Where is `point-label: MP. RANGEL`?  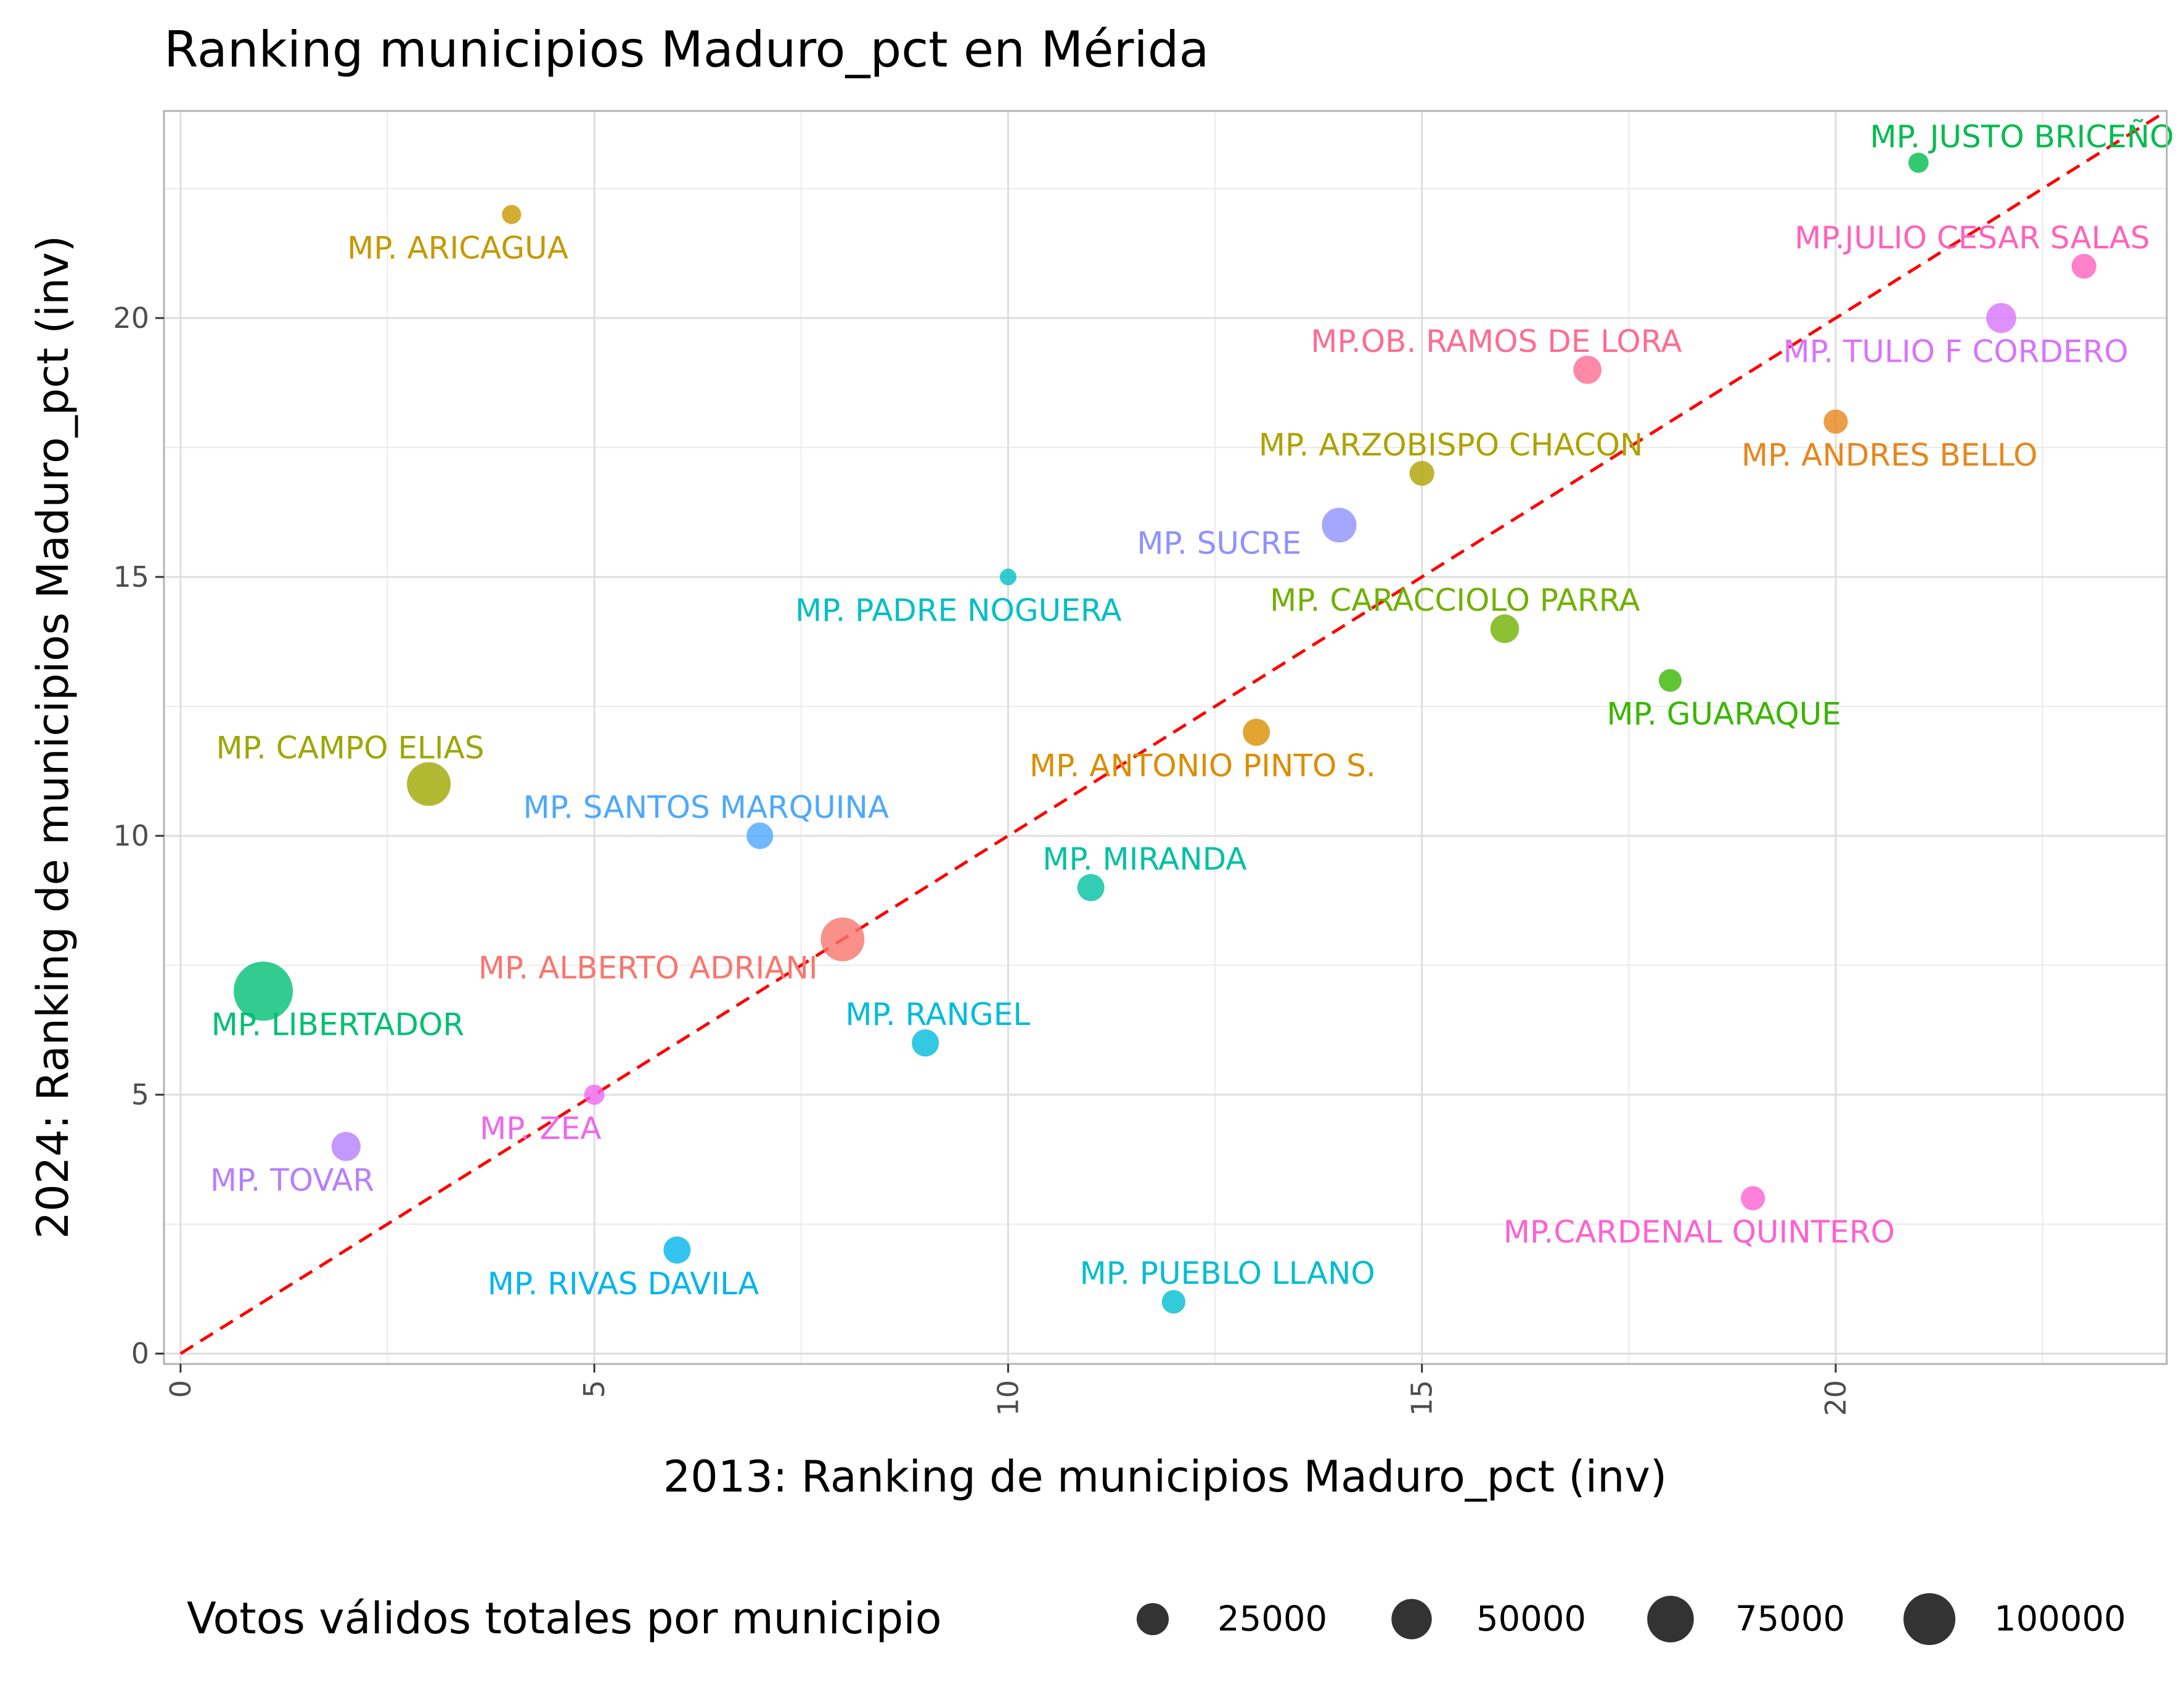
point-label: MP. RANGEL is located at coordinates (937, 1014).